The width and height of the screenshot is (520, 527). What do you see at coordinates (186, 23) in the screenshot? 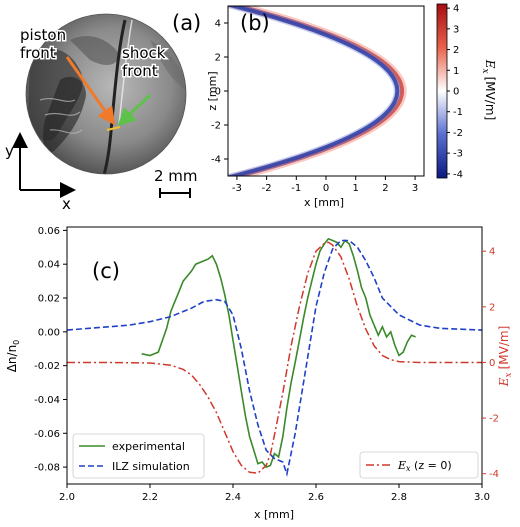
I see `panel-a-label: (a)` at bounding box center [186, 23].